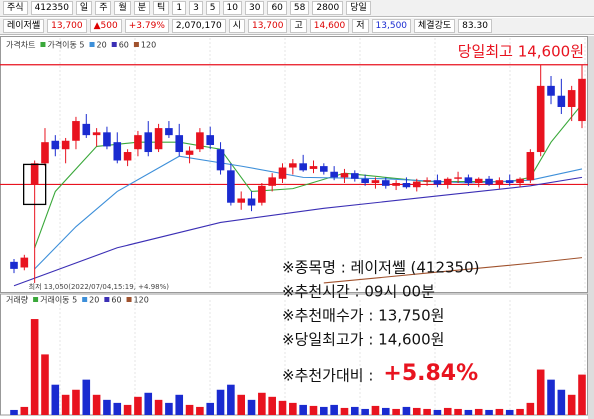  What do you see at coordinates (196, 8) in the screenshot?
I see `toolbar-field: 3` at bounding box center [196, 8].